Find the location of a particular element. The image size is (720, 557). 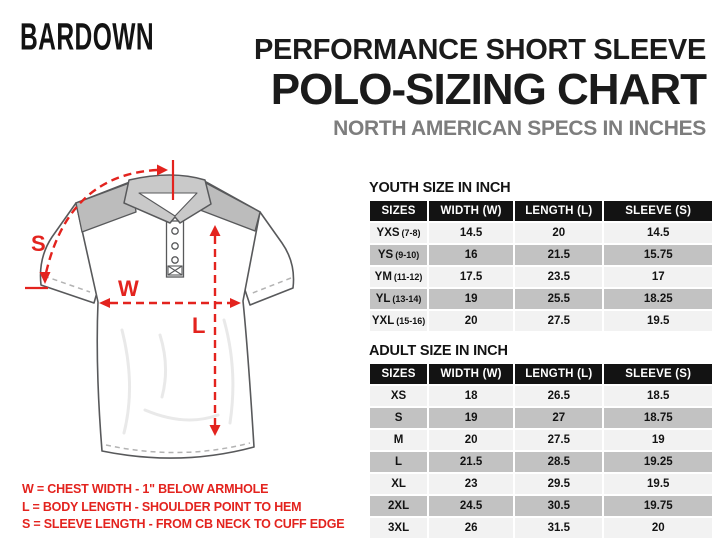

size-cell: YL (13-14) is located at coordinates (399, 299).